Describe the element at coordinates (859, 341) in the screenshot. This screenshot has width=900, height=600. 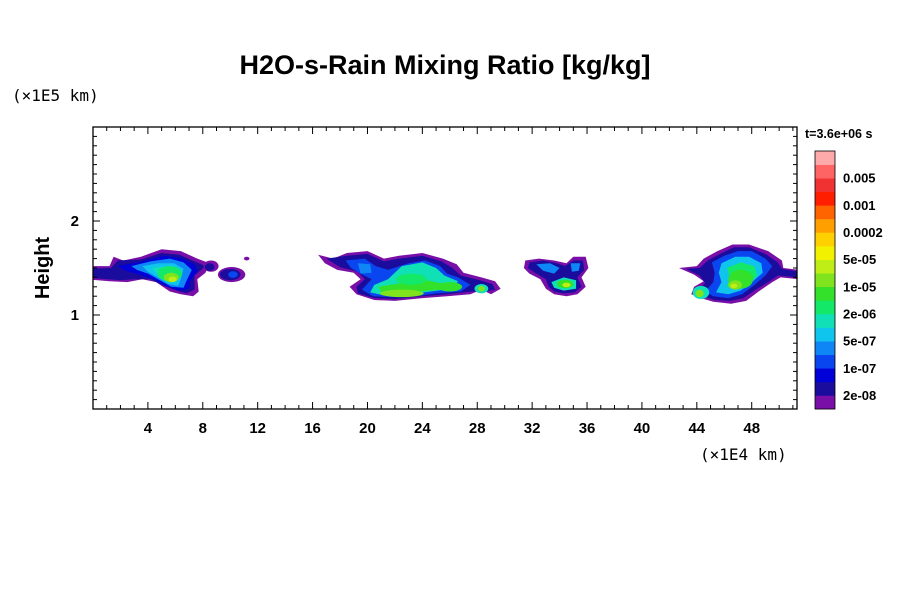
I see `colorbar-label: 5e-07` at that location.